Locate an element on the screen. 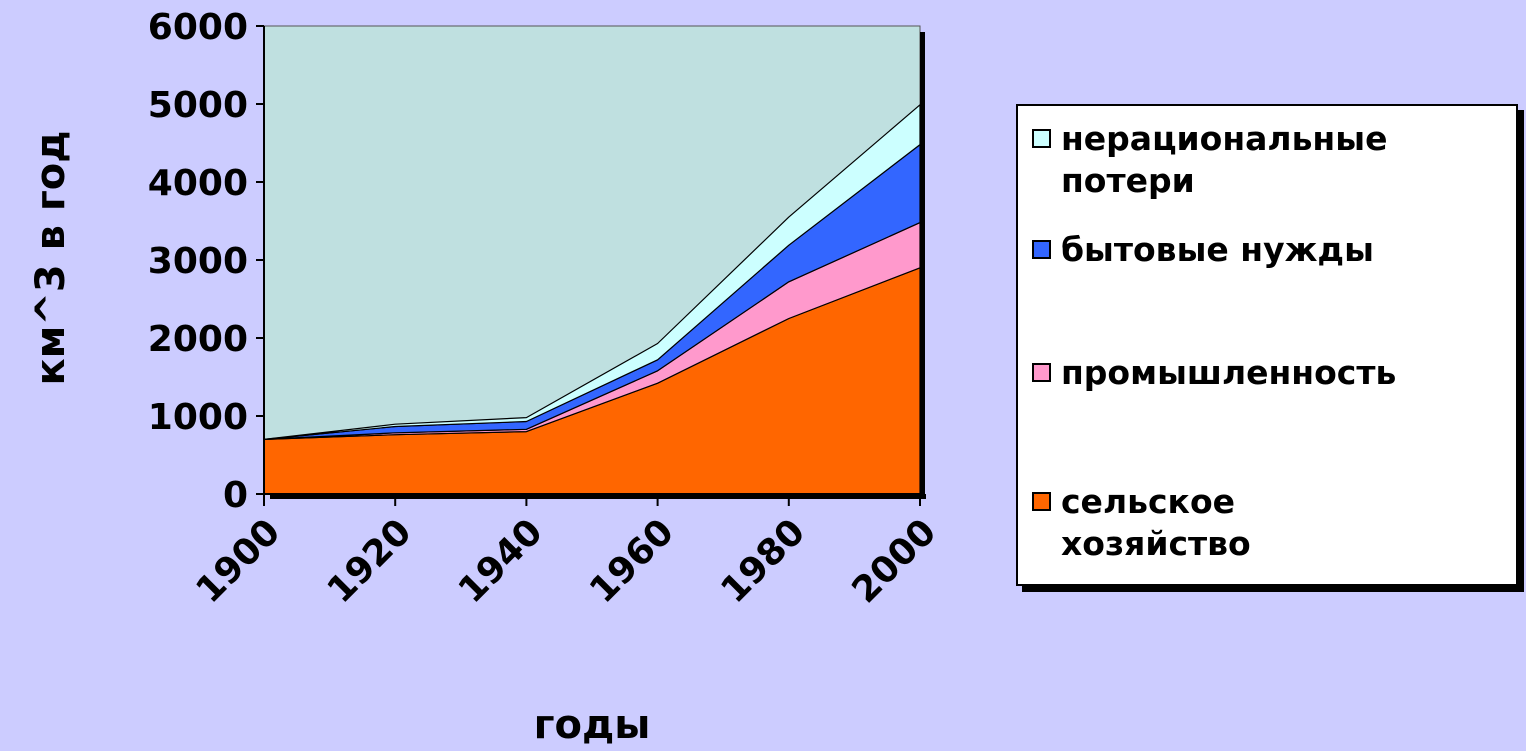 The width and height of the screenshot is (1526, 751). y-tick-label: 0 is located at coordinates (235, 495).